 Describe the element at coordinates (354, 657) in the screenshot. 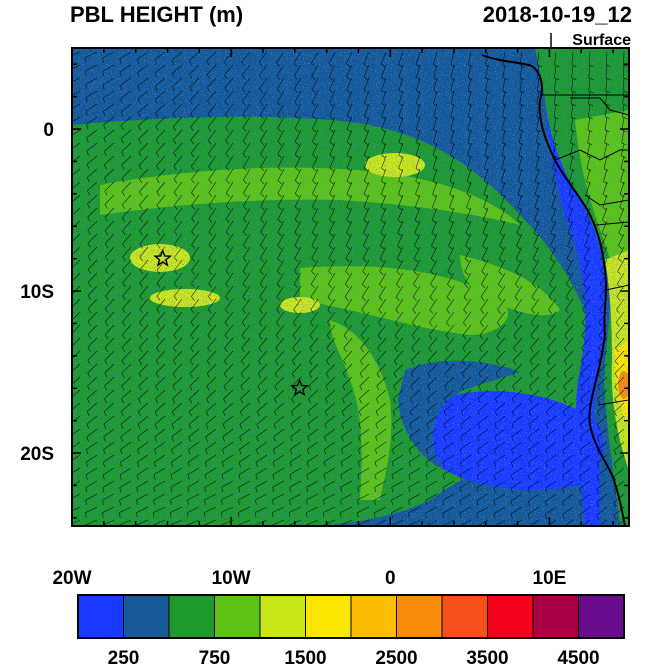

I see `colorbar-labels: 250 750 1500 2500 3500 4500` at that location.